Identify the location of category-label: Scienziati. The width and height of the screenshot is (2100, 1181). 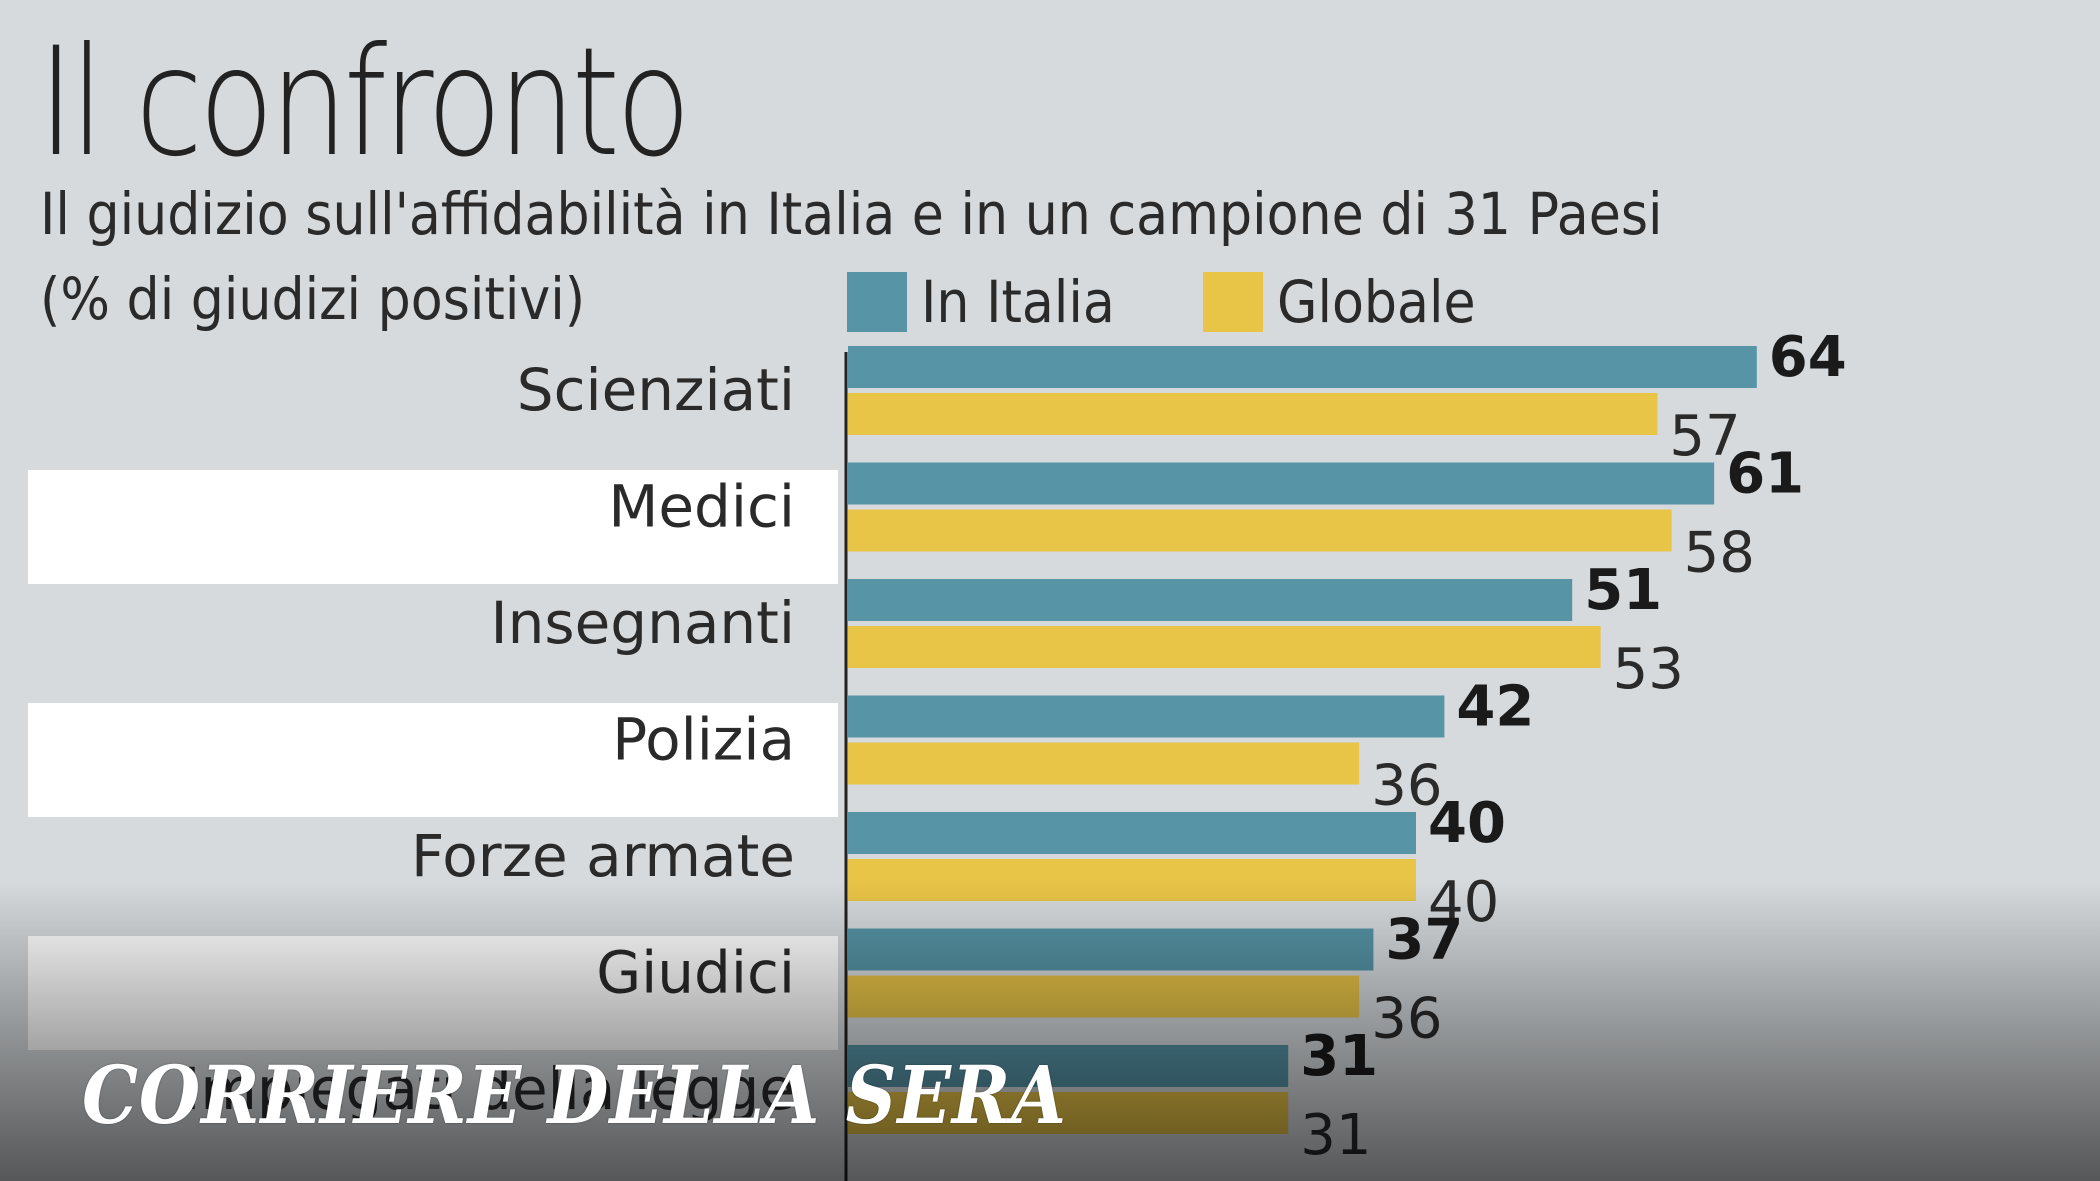
(656, 390).